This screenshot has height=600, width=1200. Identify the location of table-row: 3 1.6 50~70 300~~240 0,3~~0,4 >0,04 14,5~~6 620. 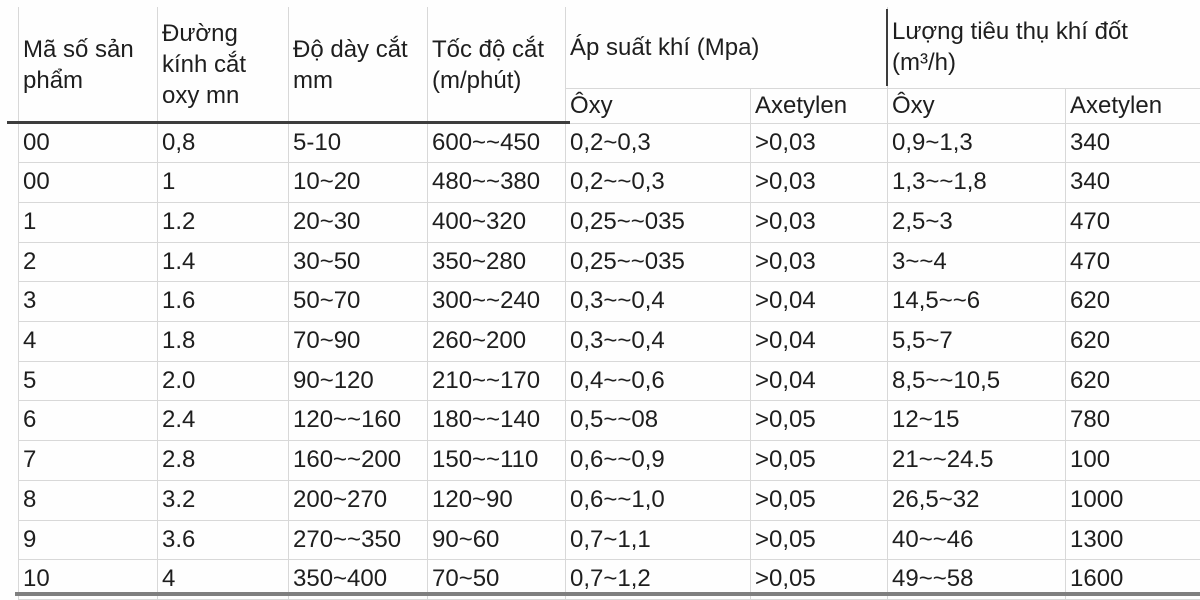
(609, 302).